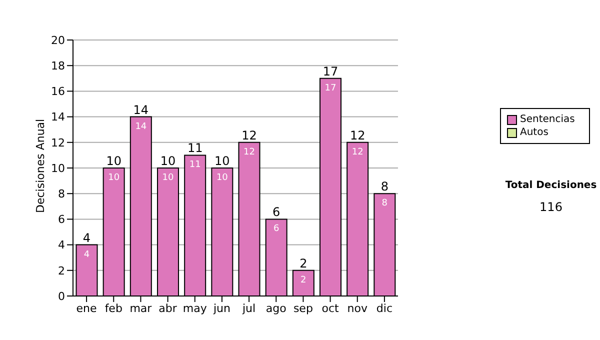  I want to click on x-tick-label: oct, so click(331, 308).